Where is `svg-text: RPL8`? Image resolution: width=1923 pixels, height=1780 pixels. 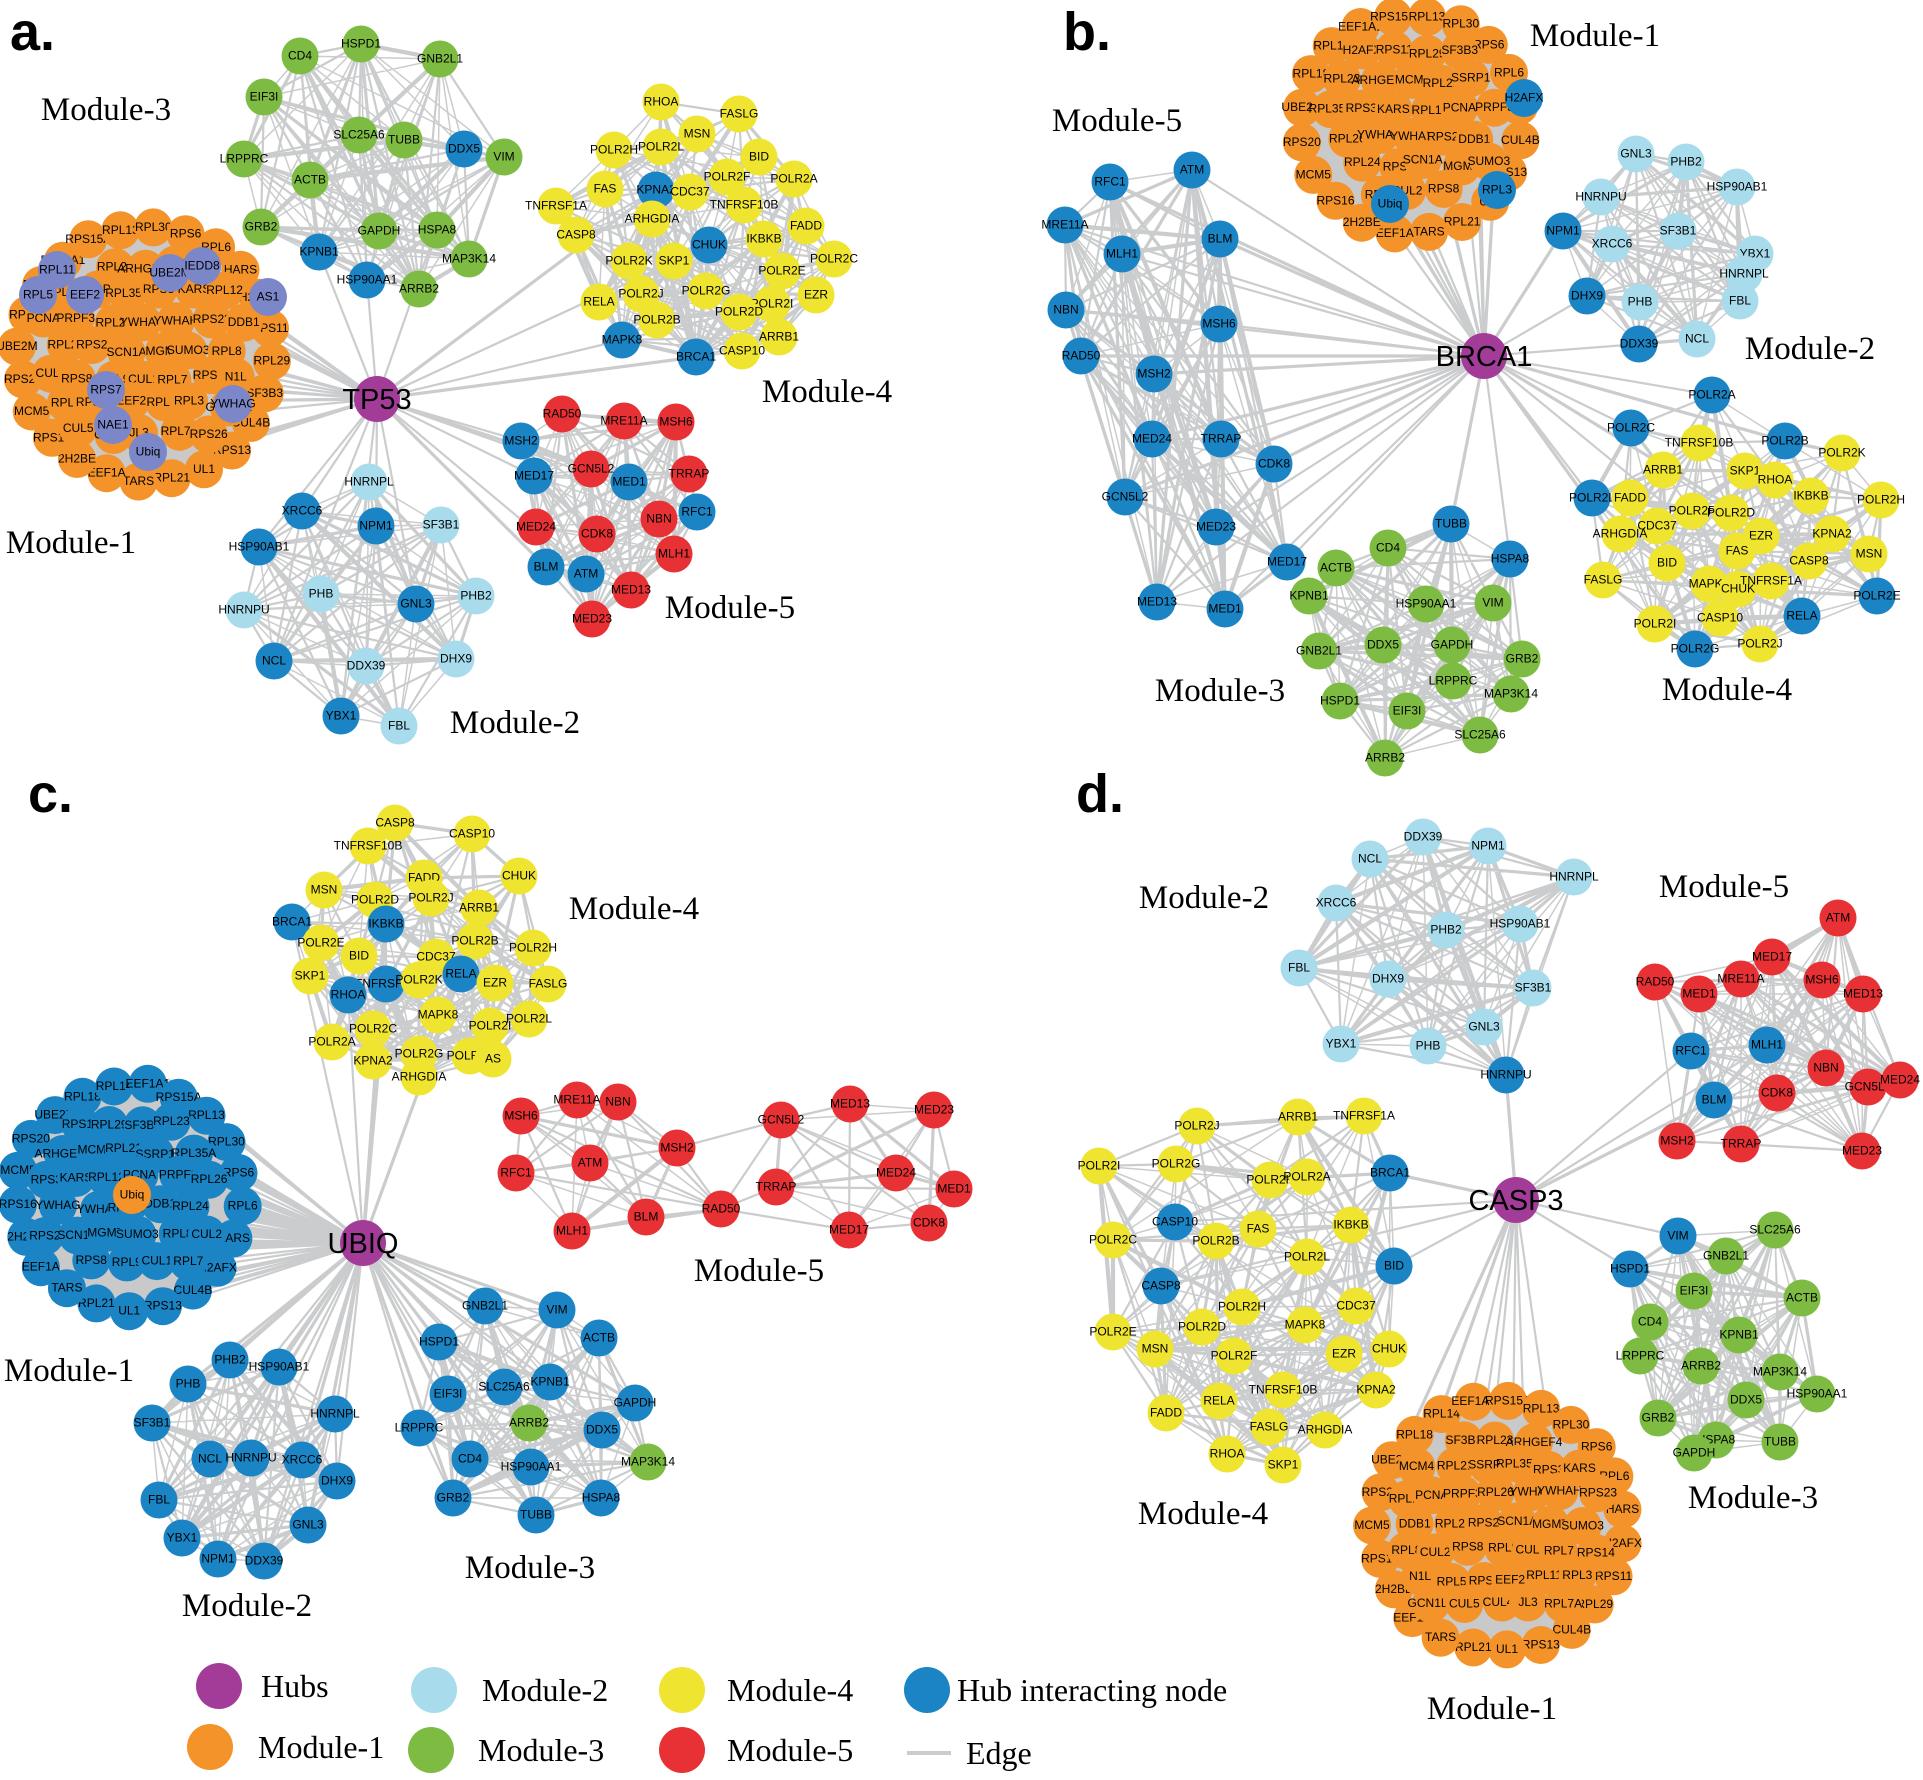 svg-text: RPL8 is located at coordinates (1406, 1550).